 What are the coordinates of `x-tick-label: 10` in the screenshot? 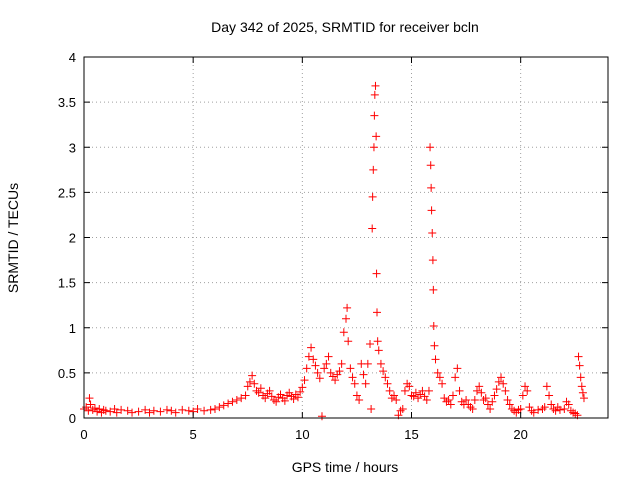 It's located at (302, 434).